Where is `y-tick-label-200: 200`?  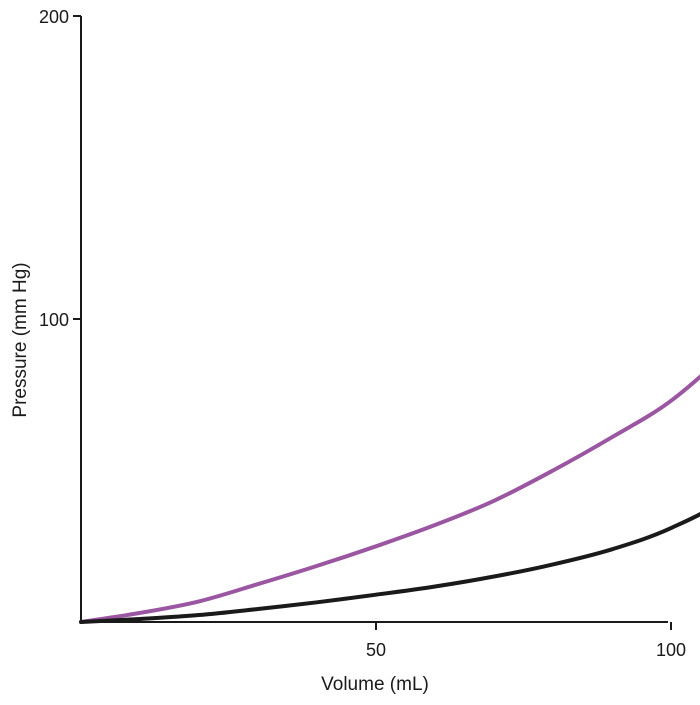
y-tick-label-200: 200 is located at coordinates (54, 17).